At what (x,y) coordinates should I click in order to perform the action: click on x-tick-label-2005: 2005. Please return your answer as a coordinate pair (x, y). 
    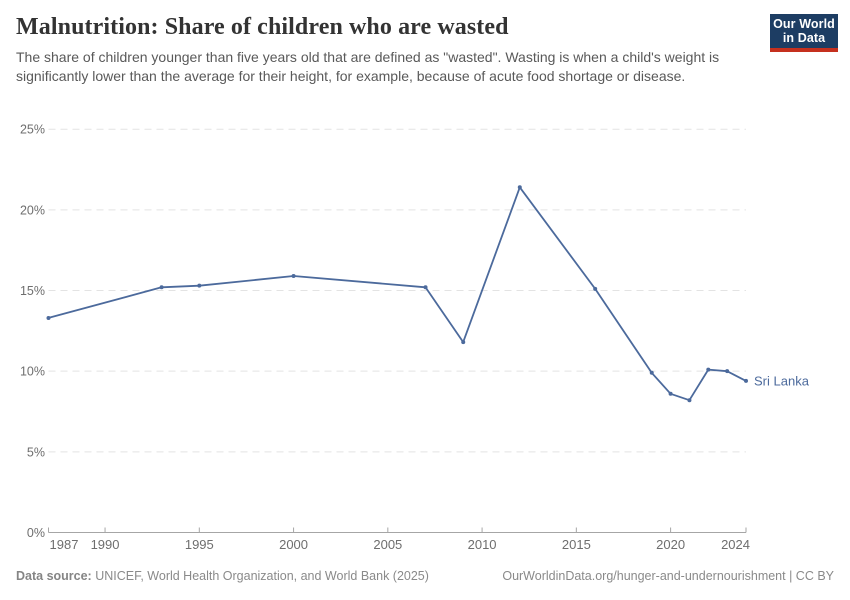
    Looking at the image, I should click on (387, 544).